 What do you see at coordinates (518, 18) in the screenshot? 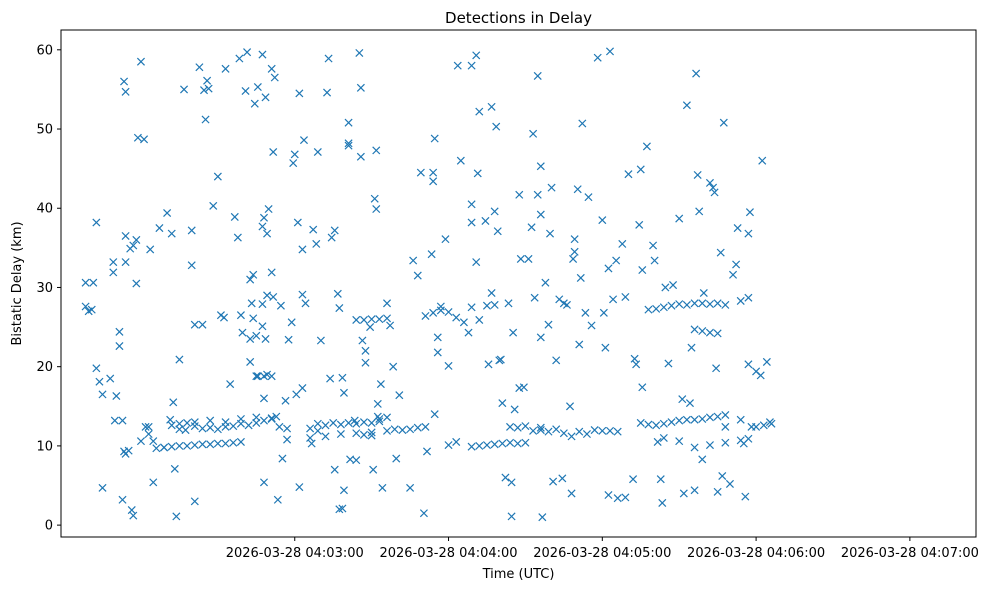
I see `chart-title: Detections in Delay` at bounding box center [518, 18].